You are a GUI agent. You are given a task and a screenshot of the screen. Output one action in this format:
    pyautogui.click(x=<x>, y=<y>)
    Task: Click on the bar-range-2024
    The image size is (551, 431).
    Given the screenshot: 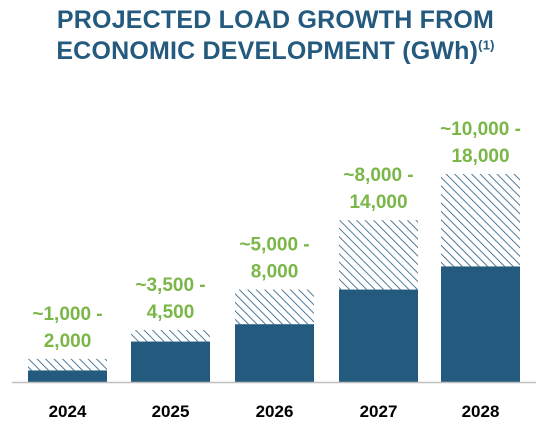 What is the action you would take?
    pyautogui.click(x=67, y=364)
    